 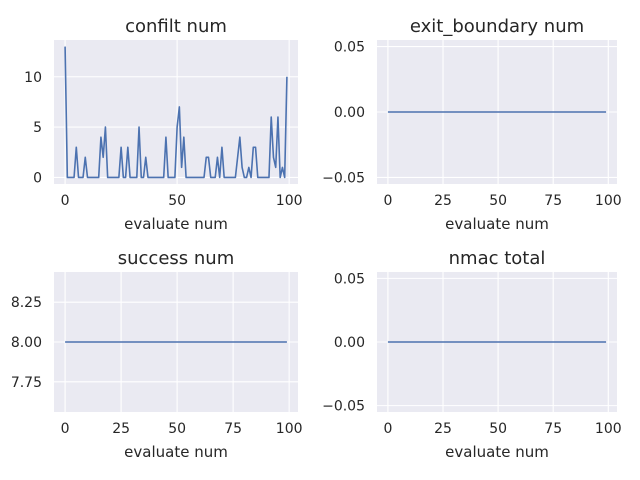 What do you see at coordinates (176, 258) in the screenshot?
I see `subplot-title: success num` at bounding box center [176, 258].